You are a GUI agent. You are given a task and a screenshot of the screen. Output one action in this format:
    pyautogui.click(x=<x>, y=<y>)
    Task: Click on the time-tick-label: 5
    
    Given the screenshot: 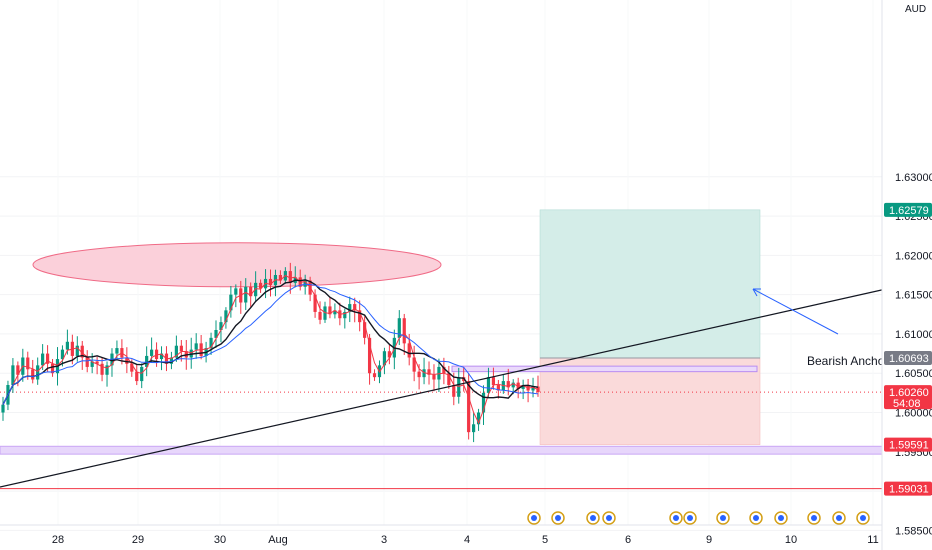 What is the action you would take?
    pyautogui.click(x=545, y=540)
    